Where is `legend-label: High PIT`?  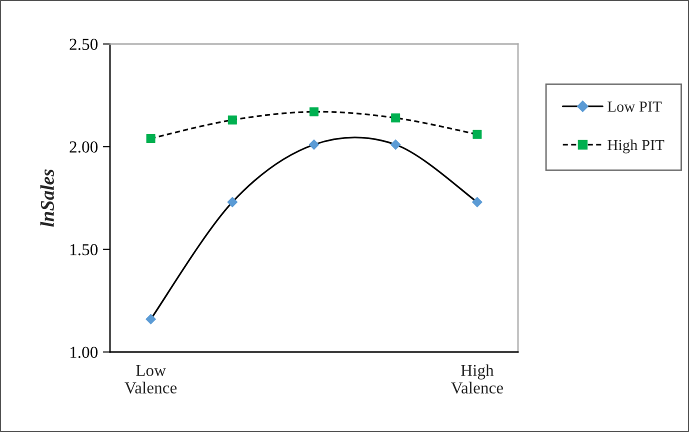
legend-label: High PIT is located at coordinates (636, 146).